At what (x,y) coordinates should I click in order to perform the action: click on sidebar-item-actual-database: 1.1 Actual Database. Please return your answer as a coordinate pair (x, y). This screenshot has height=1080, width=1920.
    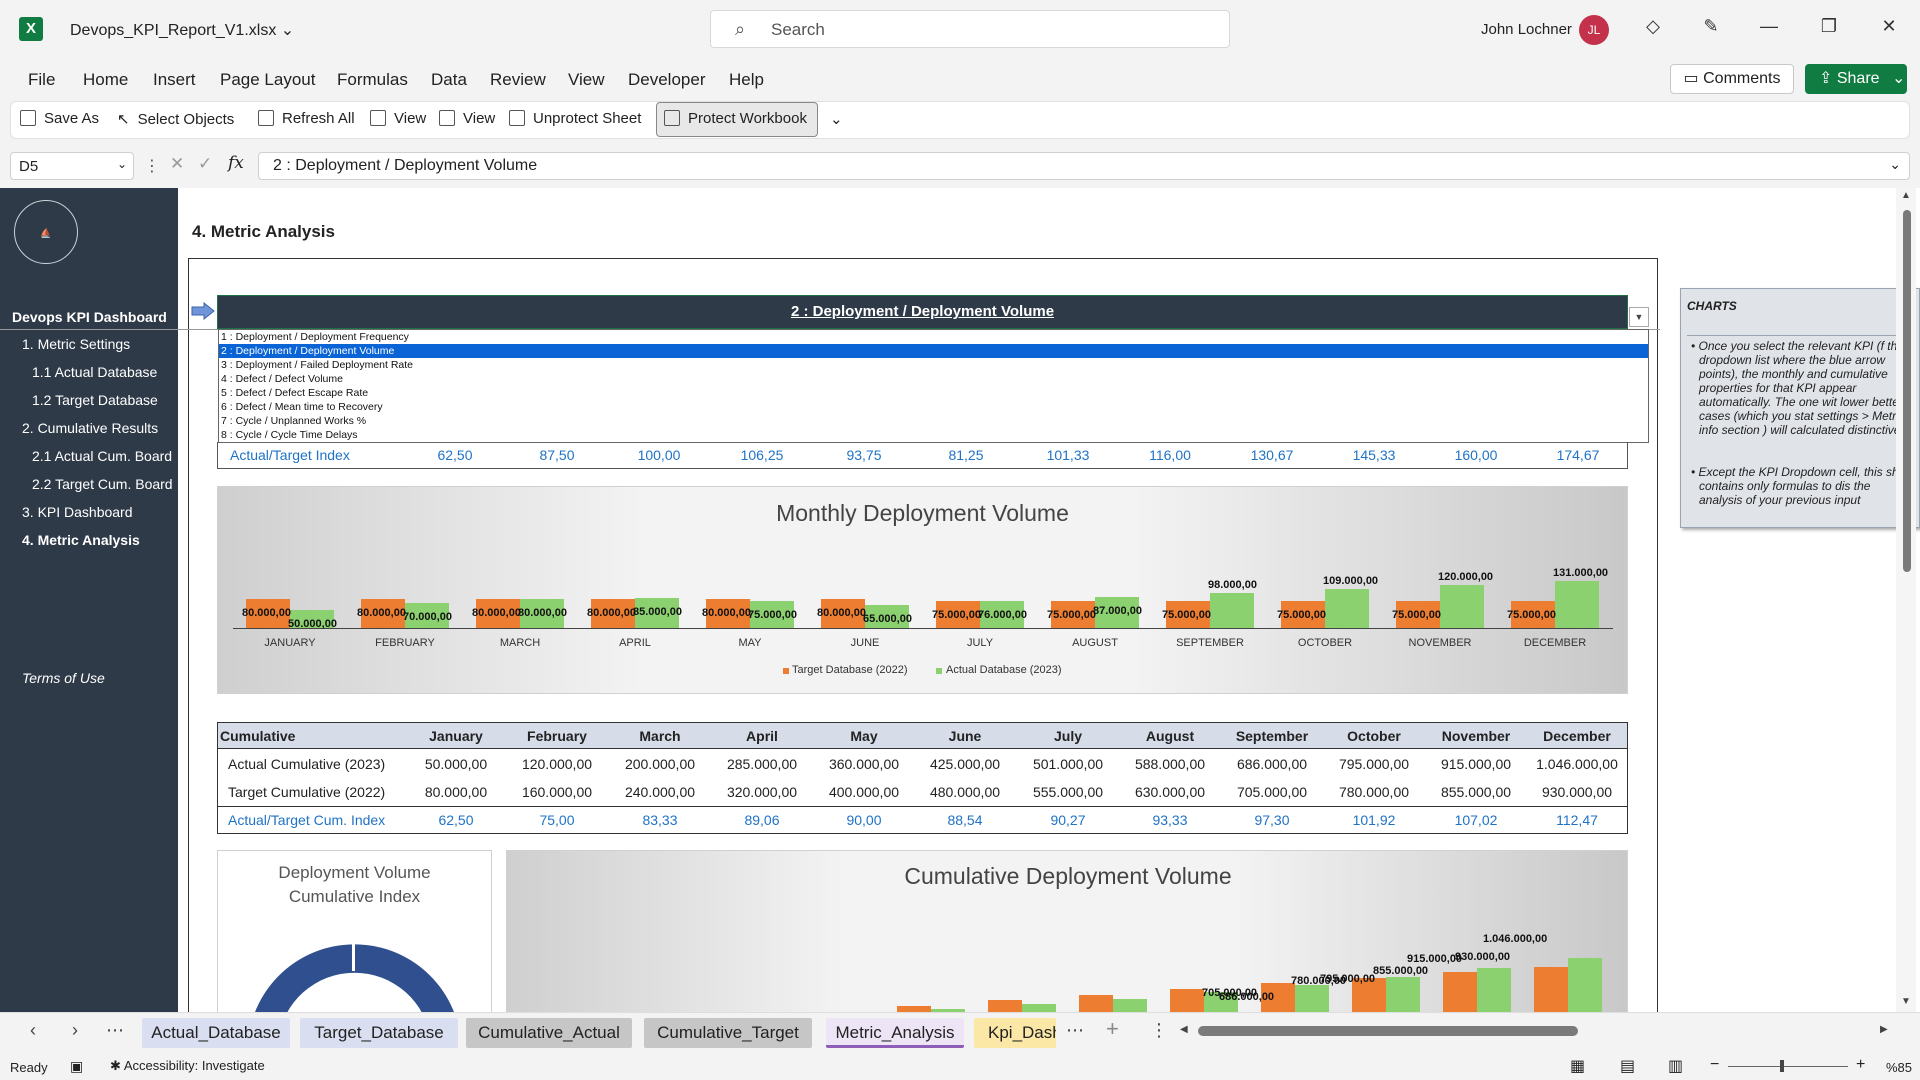
    Looking at the image, I should click on (95, 372).